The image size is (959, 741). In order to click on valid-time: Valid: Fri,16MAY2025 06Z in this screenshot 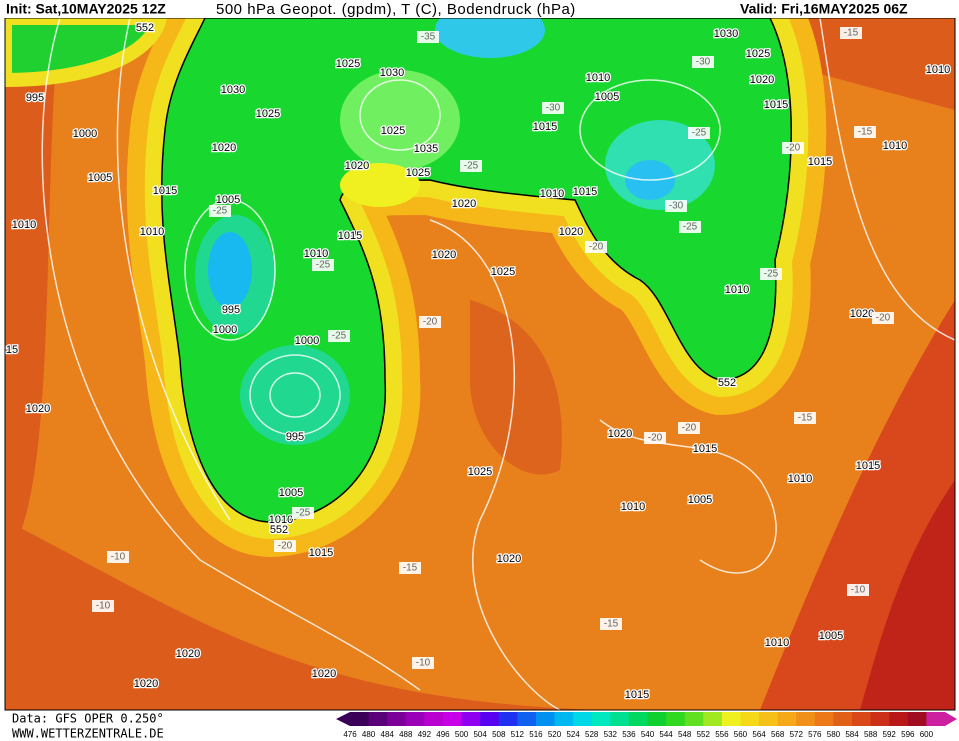, I will do `click(824, 9)`.